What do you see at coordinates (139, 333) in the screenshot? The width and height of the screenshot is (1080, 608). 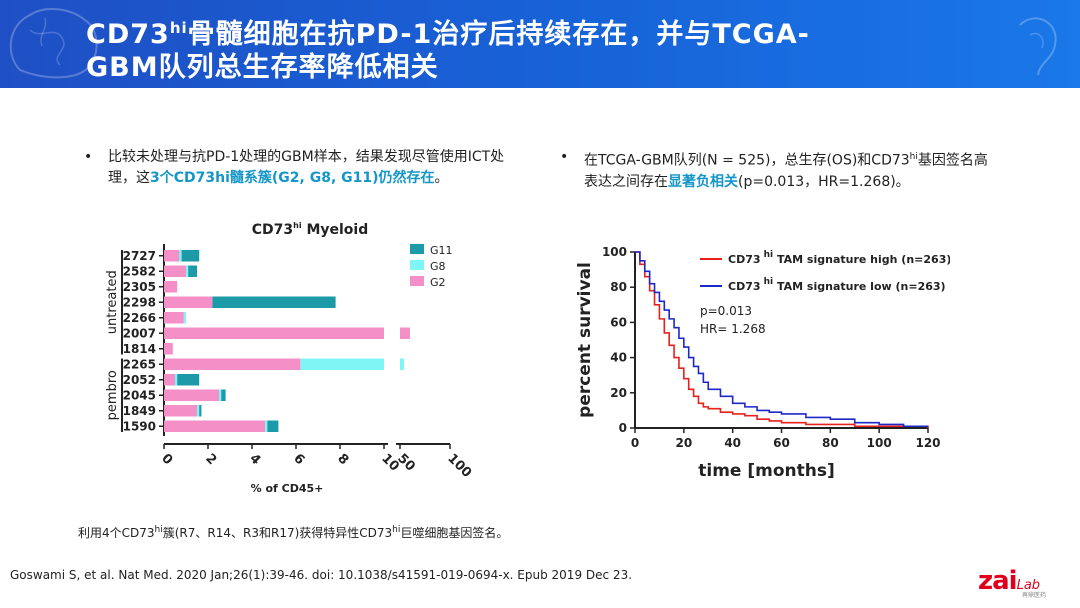 I see `category-label: 2007` at bounding box center [139, 333].